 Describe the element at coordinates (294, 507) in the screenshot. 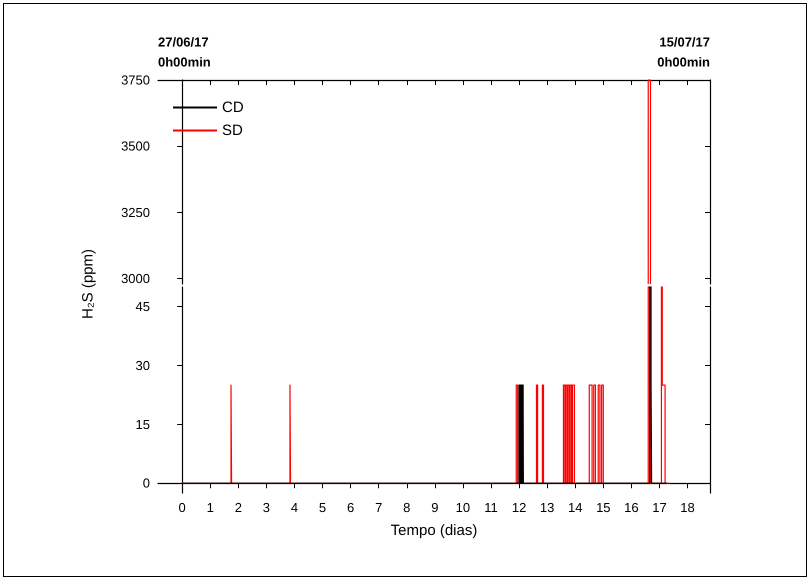

I see `x-tick-label: 4` at that location.